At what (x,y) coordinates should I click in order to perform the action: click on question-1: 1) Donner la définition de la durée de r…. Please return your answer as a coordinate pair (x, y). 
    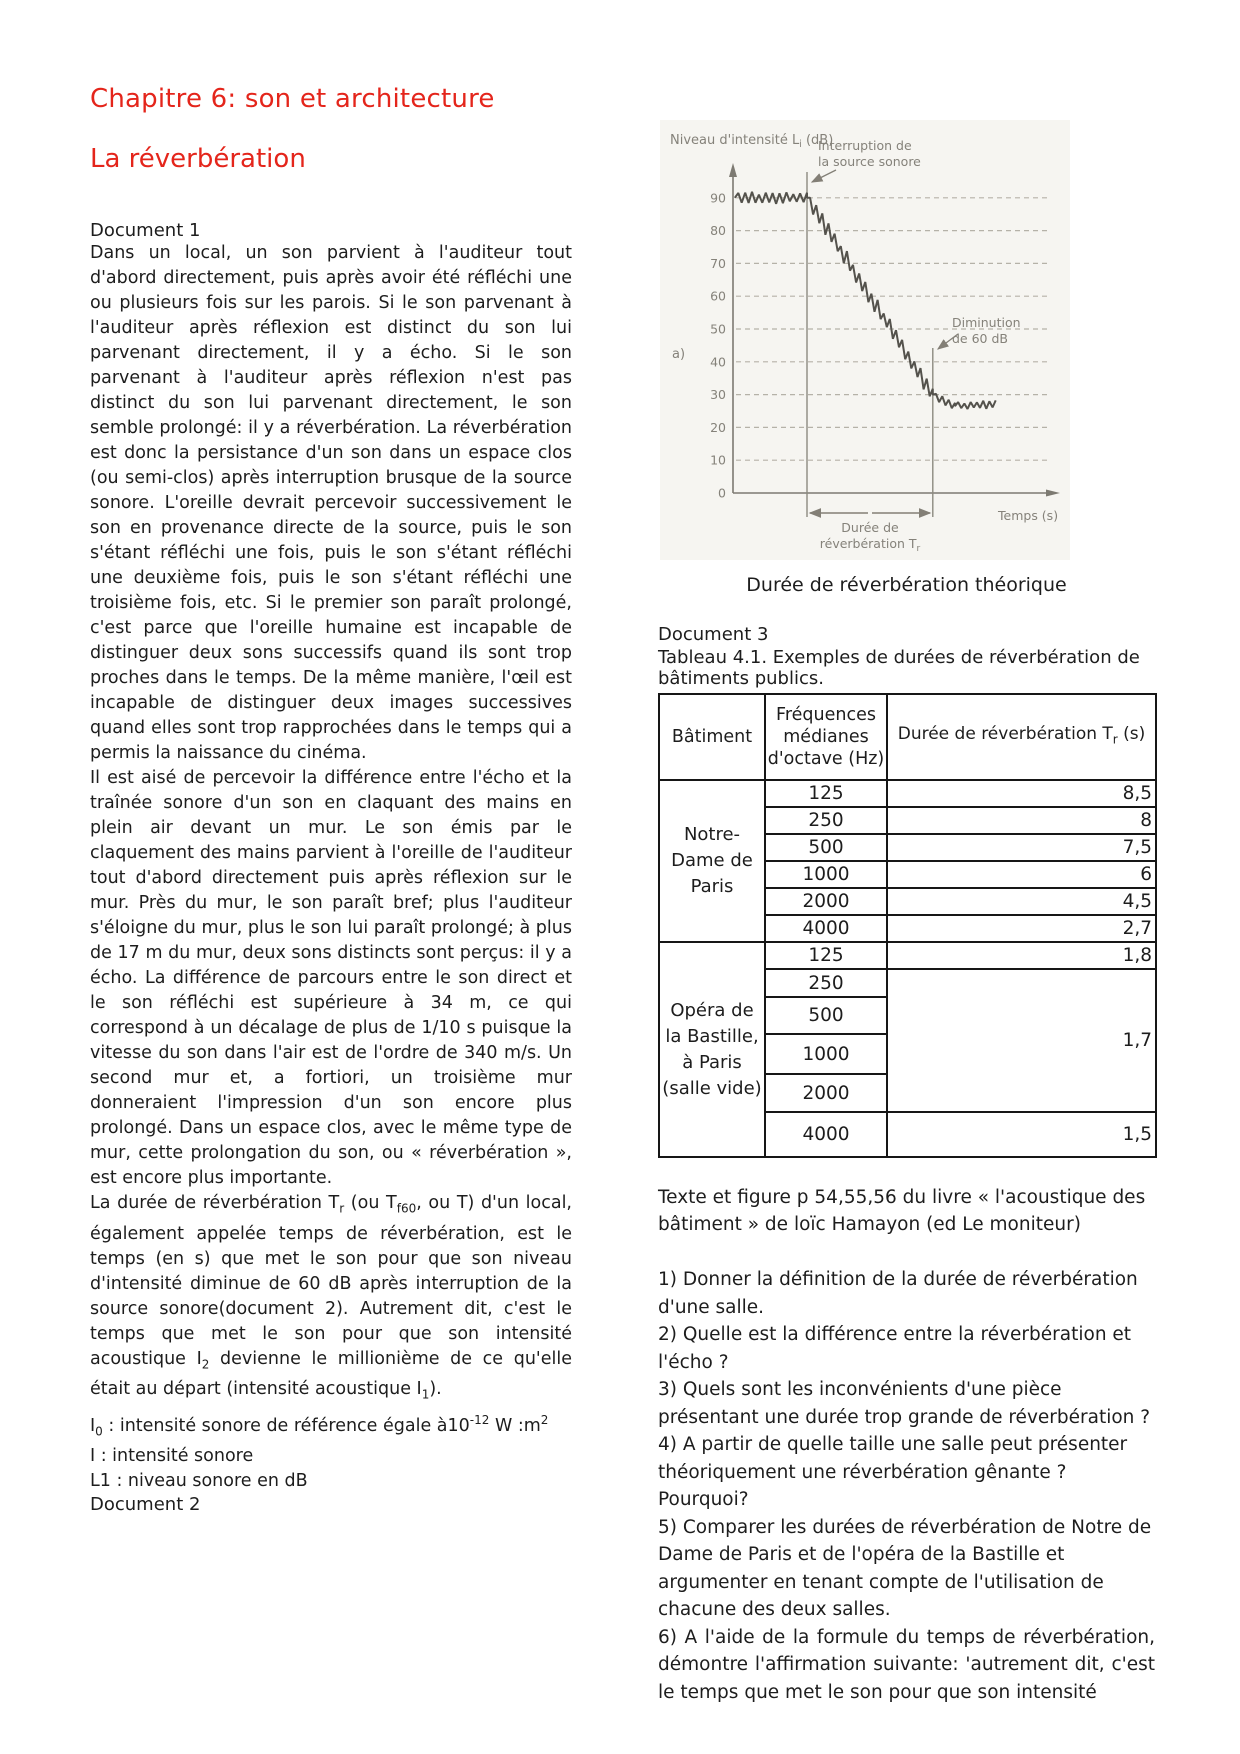
    Looking at the image, I should click on (898, 1293).